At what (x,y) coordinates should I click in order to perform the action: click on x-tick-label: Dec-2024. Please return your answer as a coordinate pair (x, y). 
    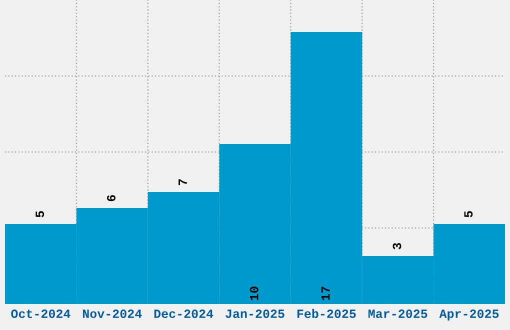
    Looking at the image, I should click on (184, 314).